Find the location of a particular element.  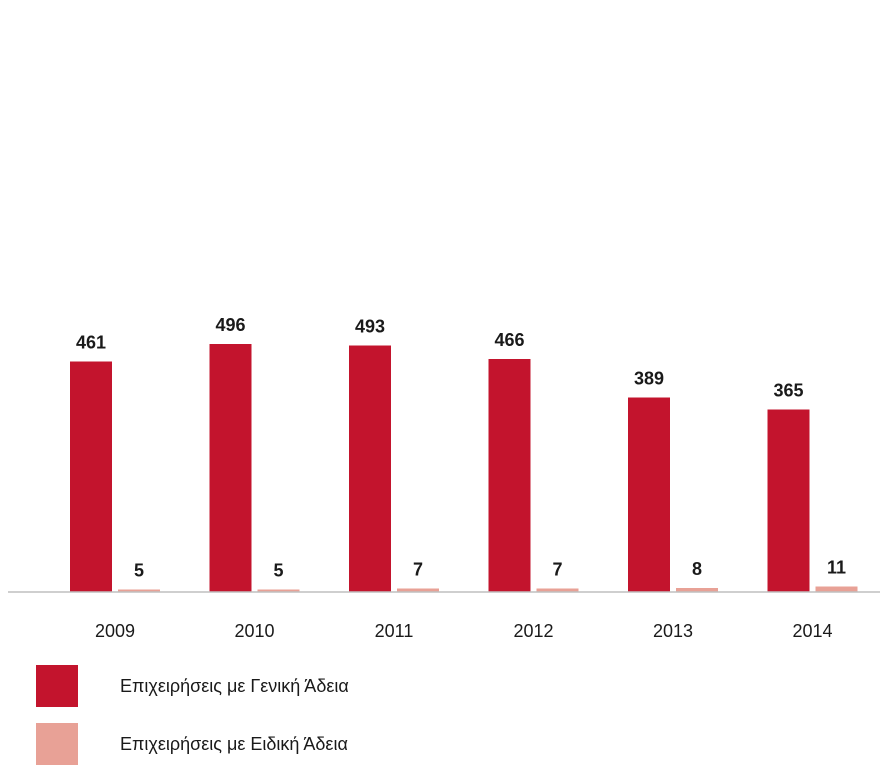

bar-special-2012 is located at coordinates (557, 590).